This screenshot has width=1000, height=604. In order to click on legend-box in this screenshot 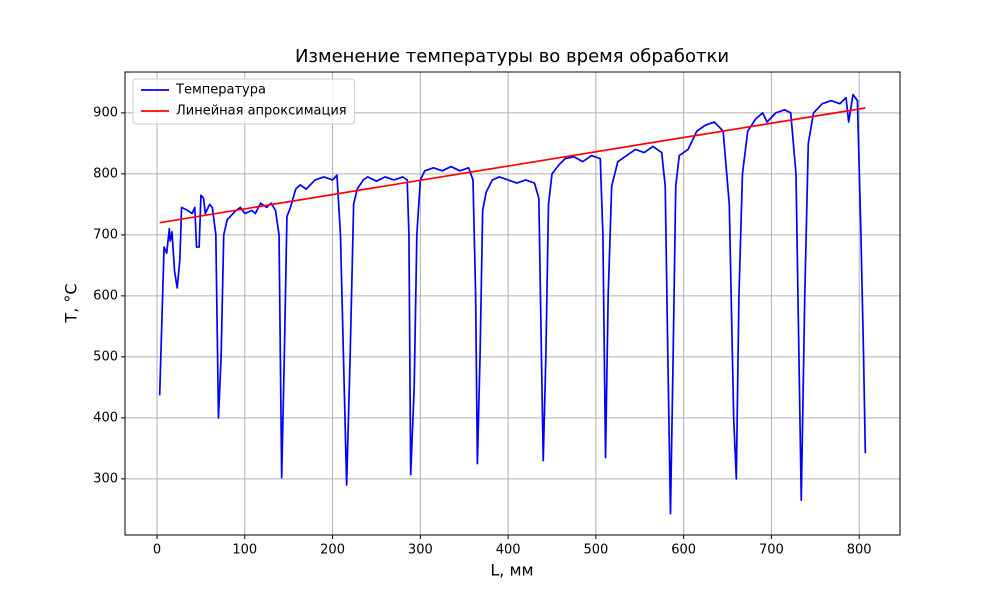, I will do `click(244, 101)`.